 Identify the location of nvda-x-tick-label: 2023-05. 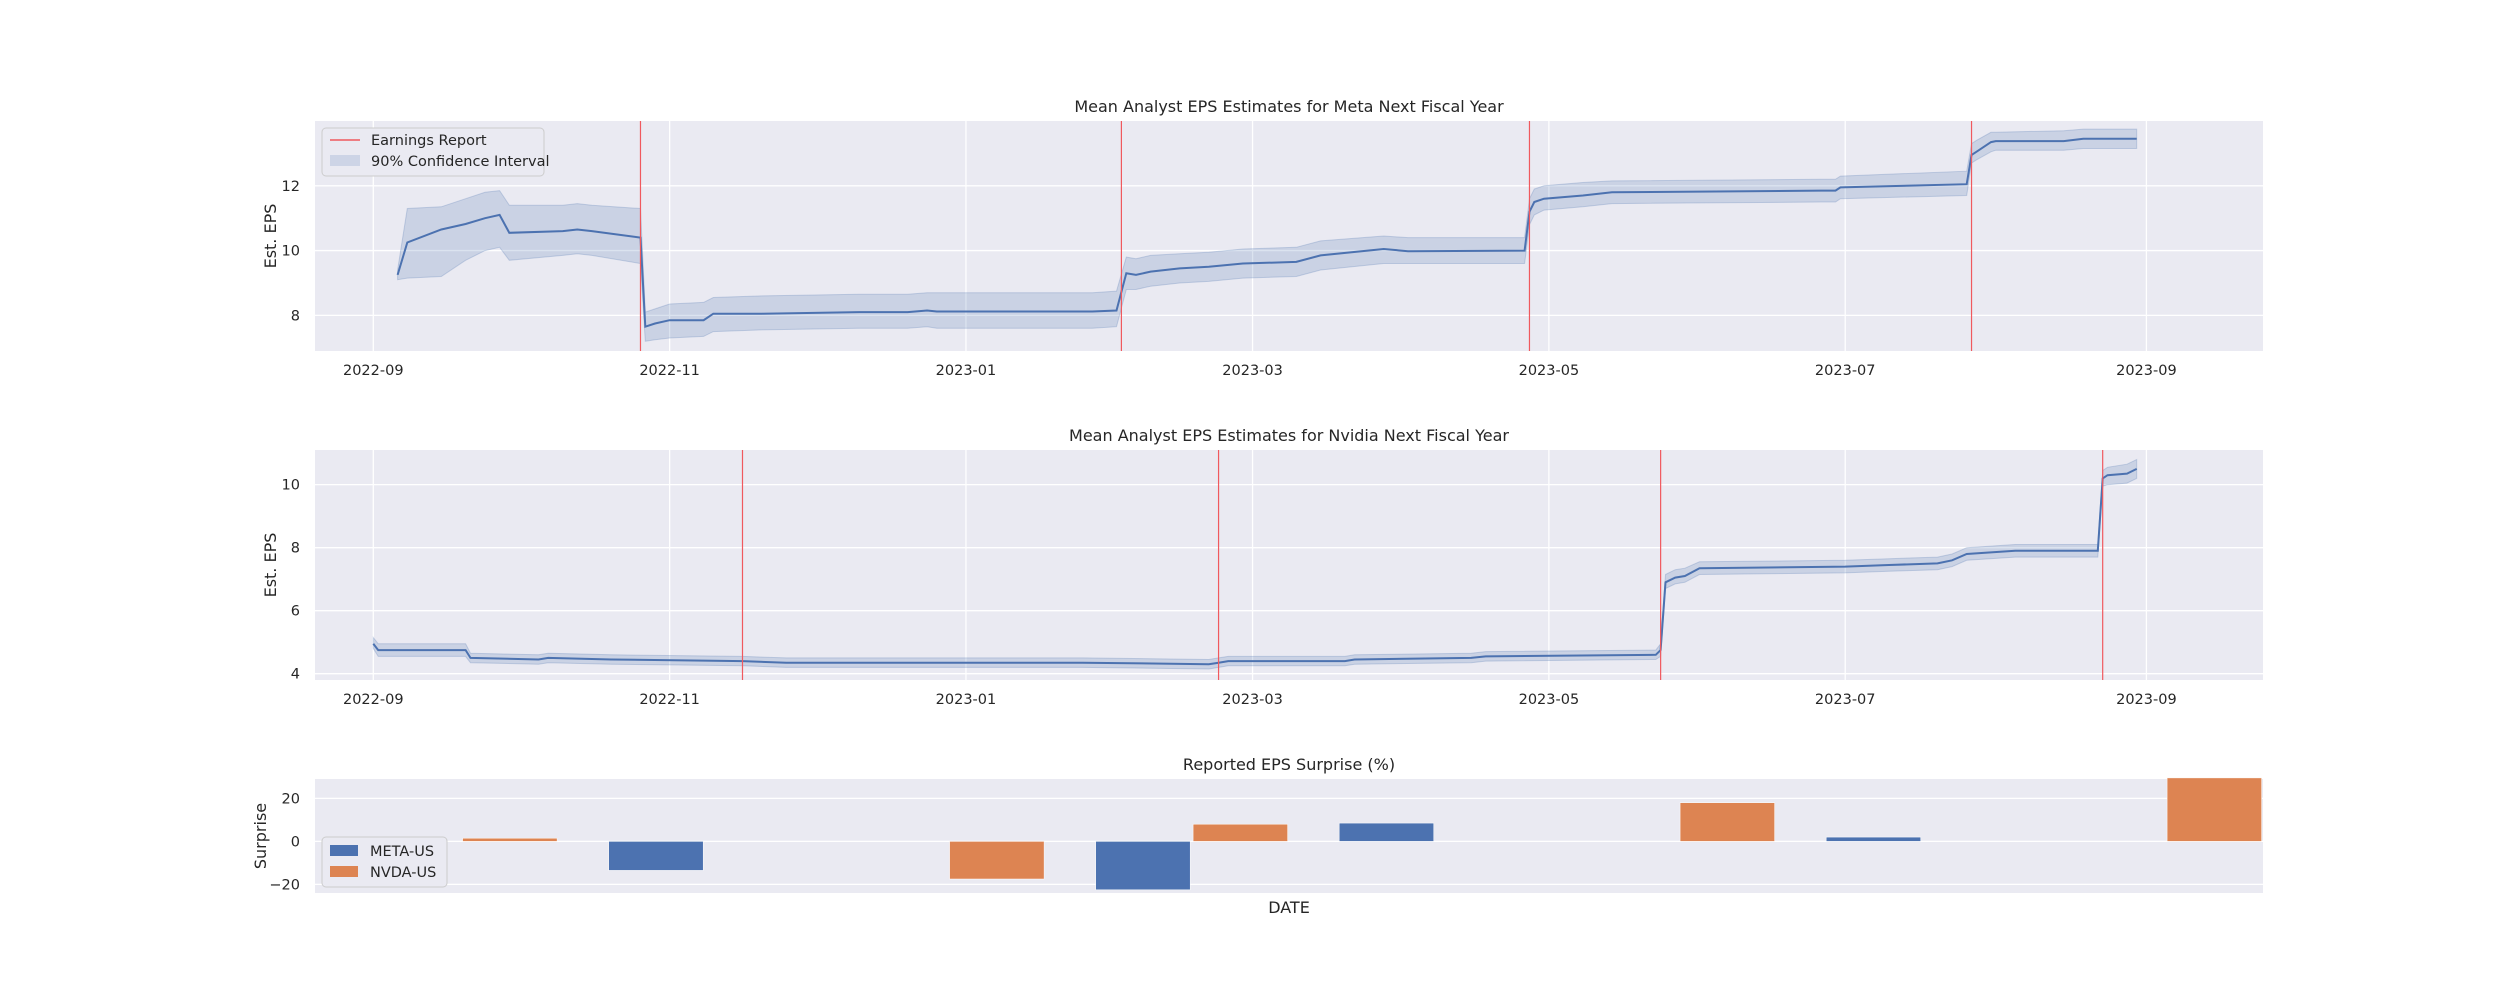
(1549, 700).